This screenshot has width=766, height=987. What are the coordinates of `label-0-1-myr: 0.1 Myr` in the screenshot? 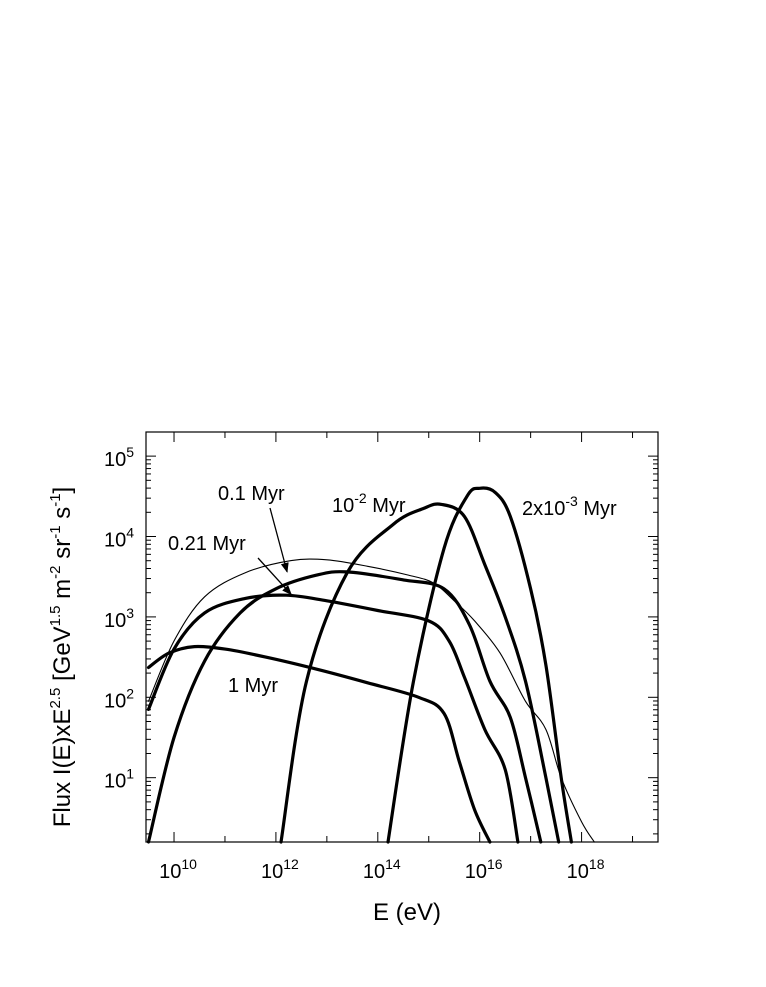 It's located at (251, 494).